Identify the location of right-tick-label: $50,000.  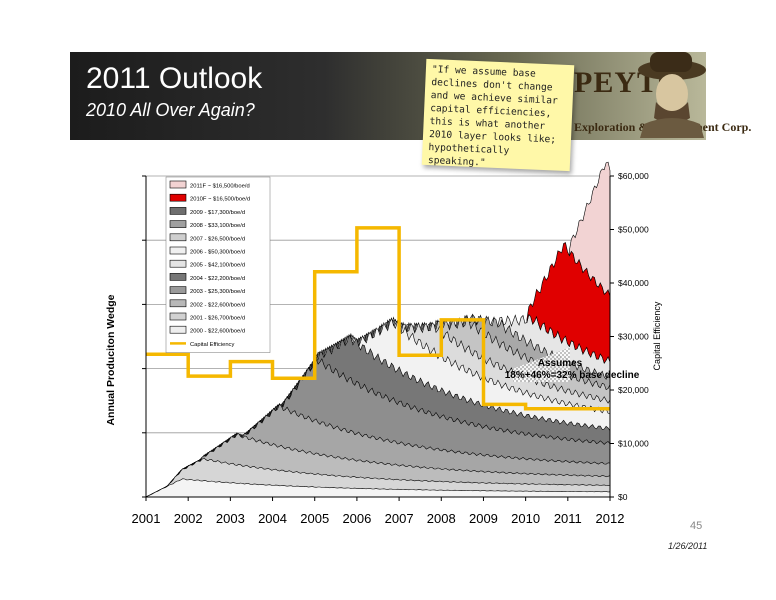
(633, 230).